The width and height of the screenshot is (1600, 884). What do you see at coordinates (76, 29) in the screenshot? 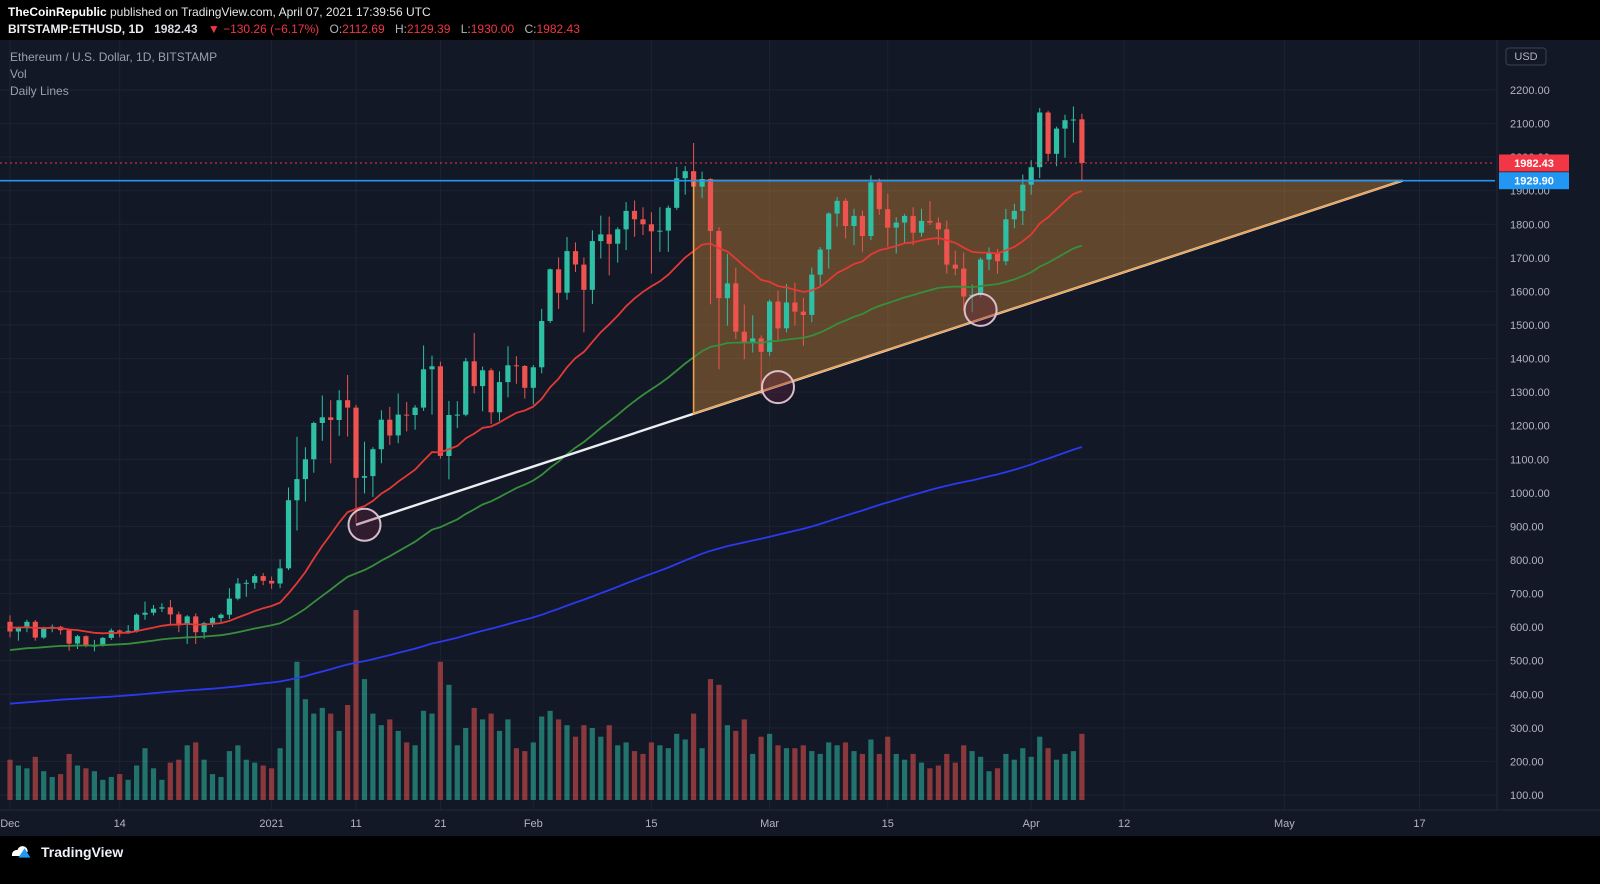
I see `symbol-title: BITSTAMP:ETHUSD, 1D` at bounding box center [76, 29].